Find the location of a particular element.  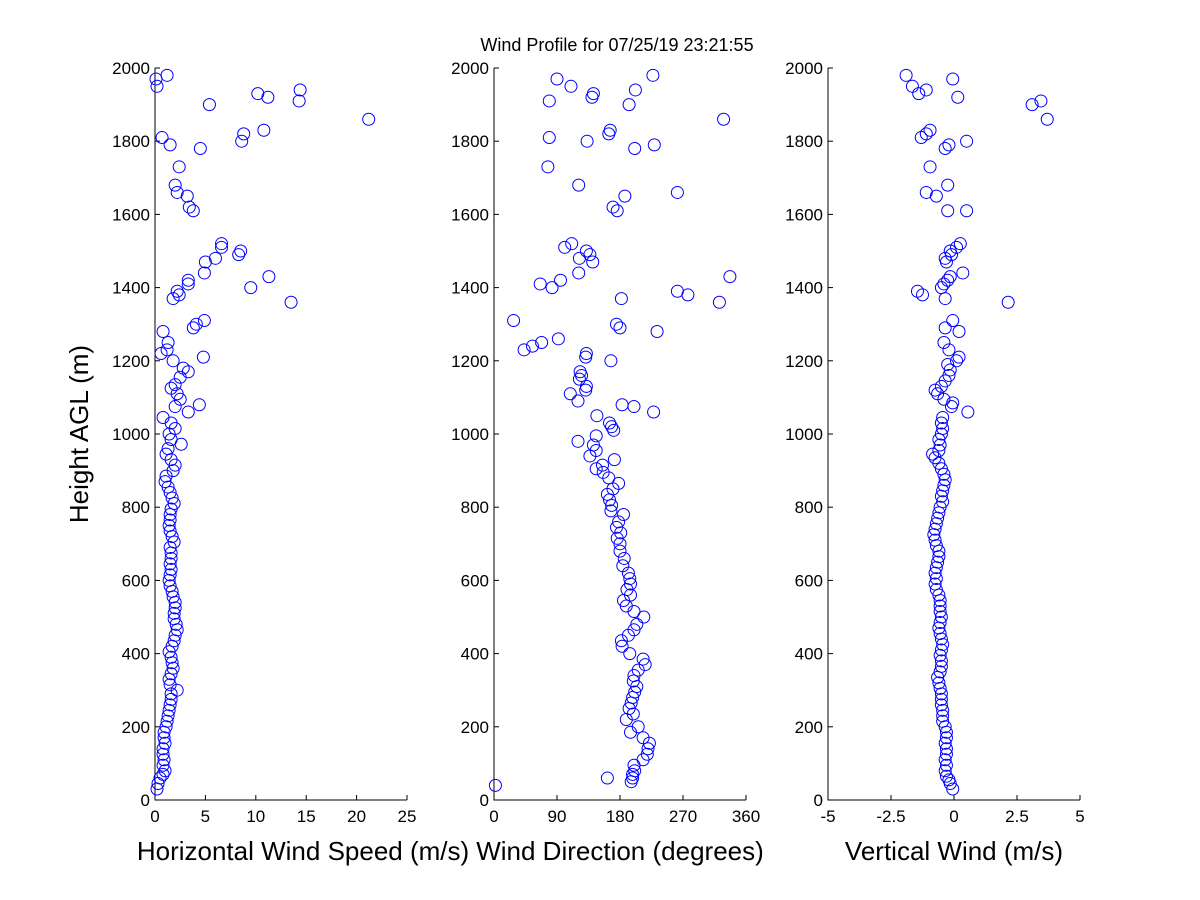

y-tick-label: 400 is located at coordinates (809, 654).